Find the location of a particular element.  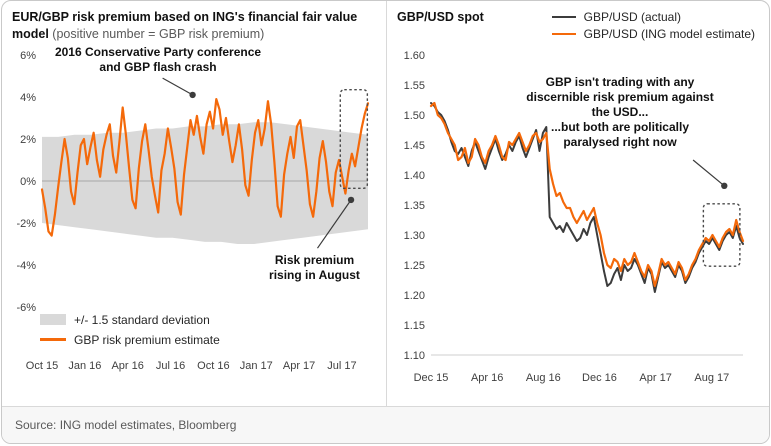

y-tick-label: 1.35 is located at coordinates (414, 206).